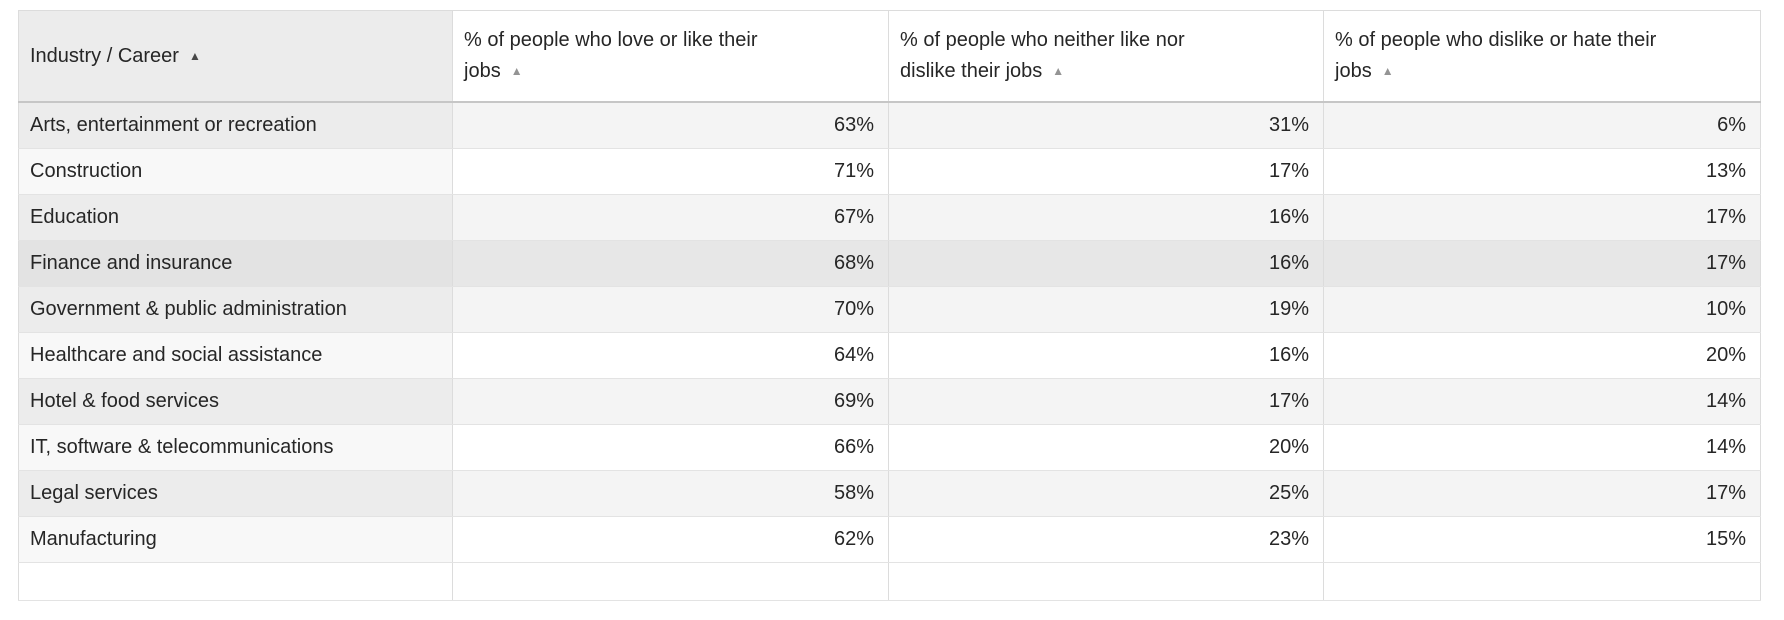  Describe the element at coordinates (176, 355) in the screenshot. I see `industry-label: Healthcare and social assistance` at that location.